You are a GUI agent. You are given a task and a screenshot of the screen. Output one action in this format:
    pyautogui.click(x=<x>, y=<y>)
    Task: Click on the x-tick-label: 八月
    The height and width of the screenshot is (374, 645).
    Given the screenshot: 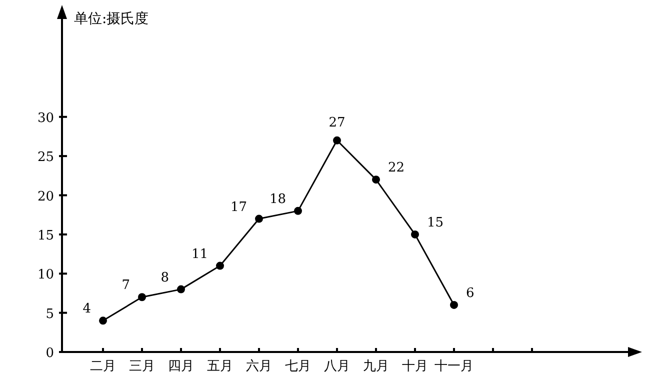 What is the action you would take?
    pyautogui.click(x=337, y=366)
    